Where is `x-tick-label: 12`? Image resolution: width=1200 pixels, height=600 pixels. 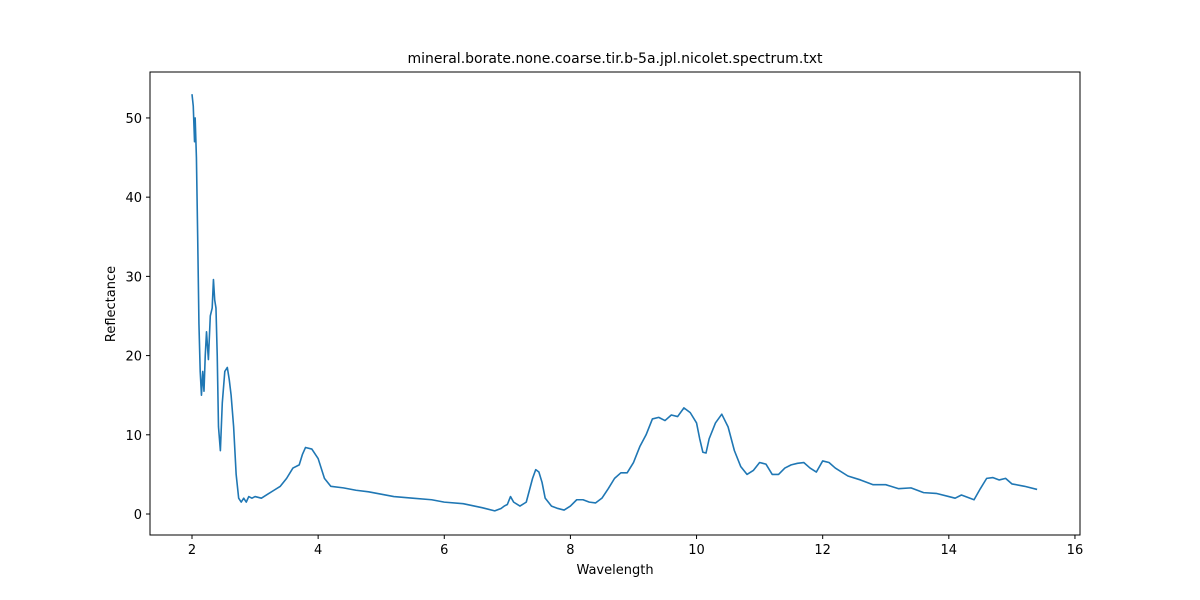
x-tick-label: 12 is located at coordinates (822, 550).